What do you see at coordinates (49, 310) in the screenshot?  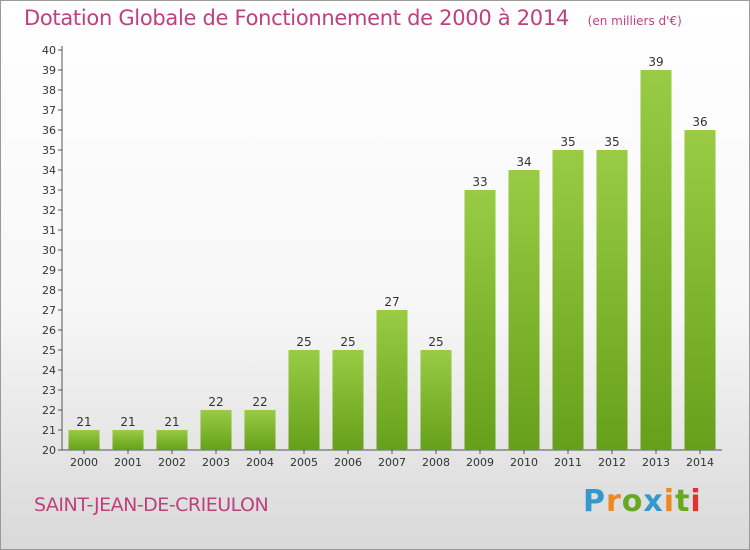 I see `y-tick-label: 27` at bounding box center [49, 310].